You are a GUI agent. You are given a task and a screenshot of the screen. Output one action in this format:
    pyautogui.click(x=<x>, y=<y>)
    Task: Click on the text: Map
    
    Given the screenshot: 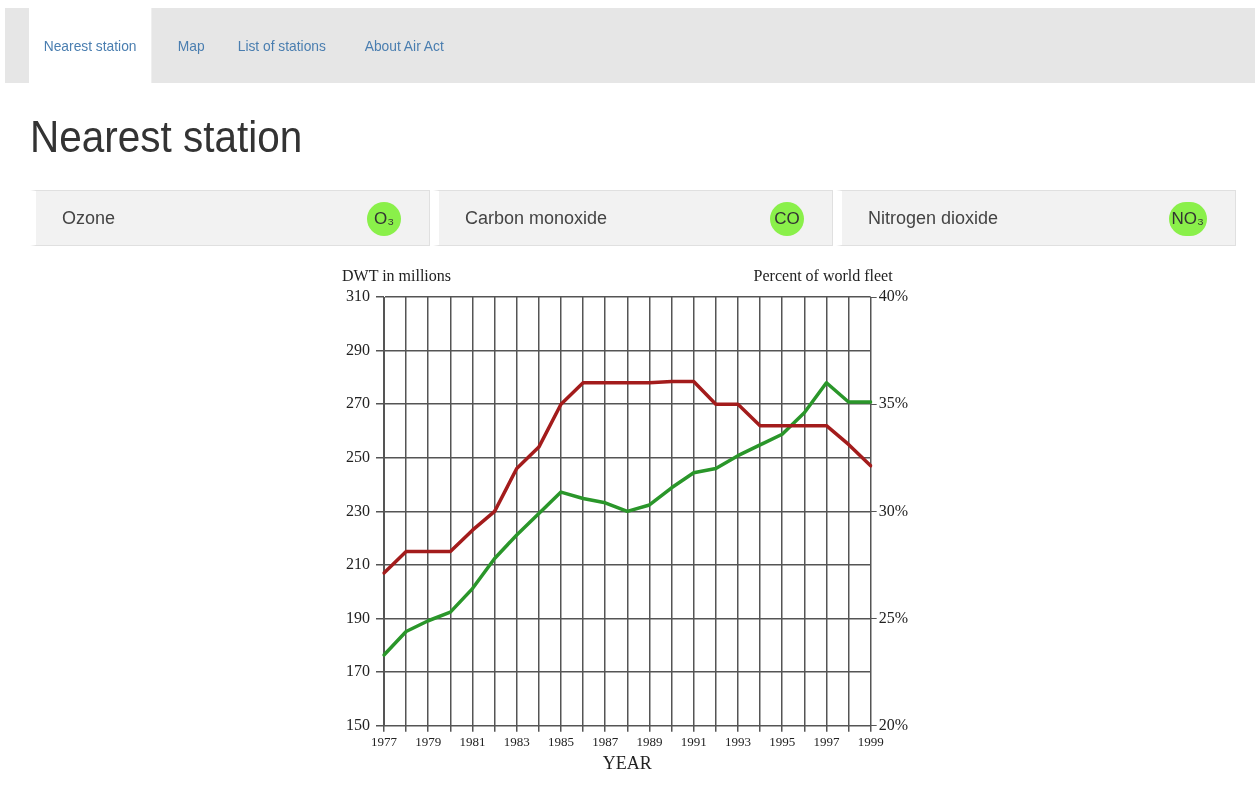 What is the action you would take?
    pyautogui.click(x=191, y=46)
    